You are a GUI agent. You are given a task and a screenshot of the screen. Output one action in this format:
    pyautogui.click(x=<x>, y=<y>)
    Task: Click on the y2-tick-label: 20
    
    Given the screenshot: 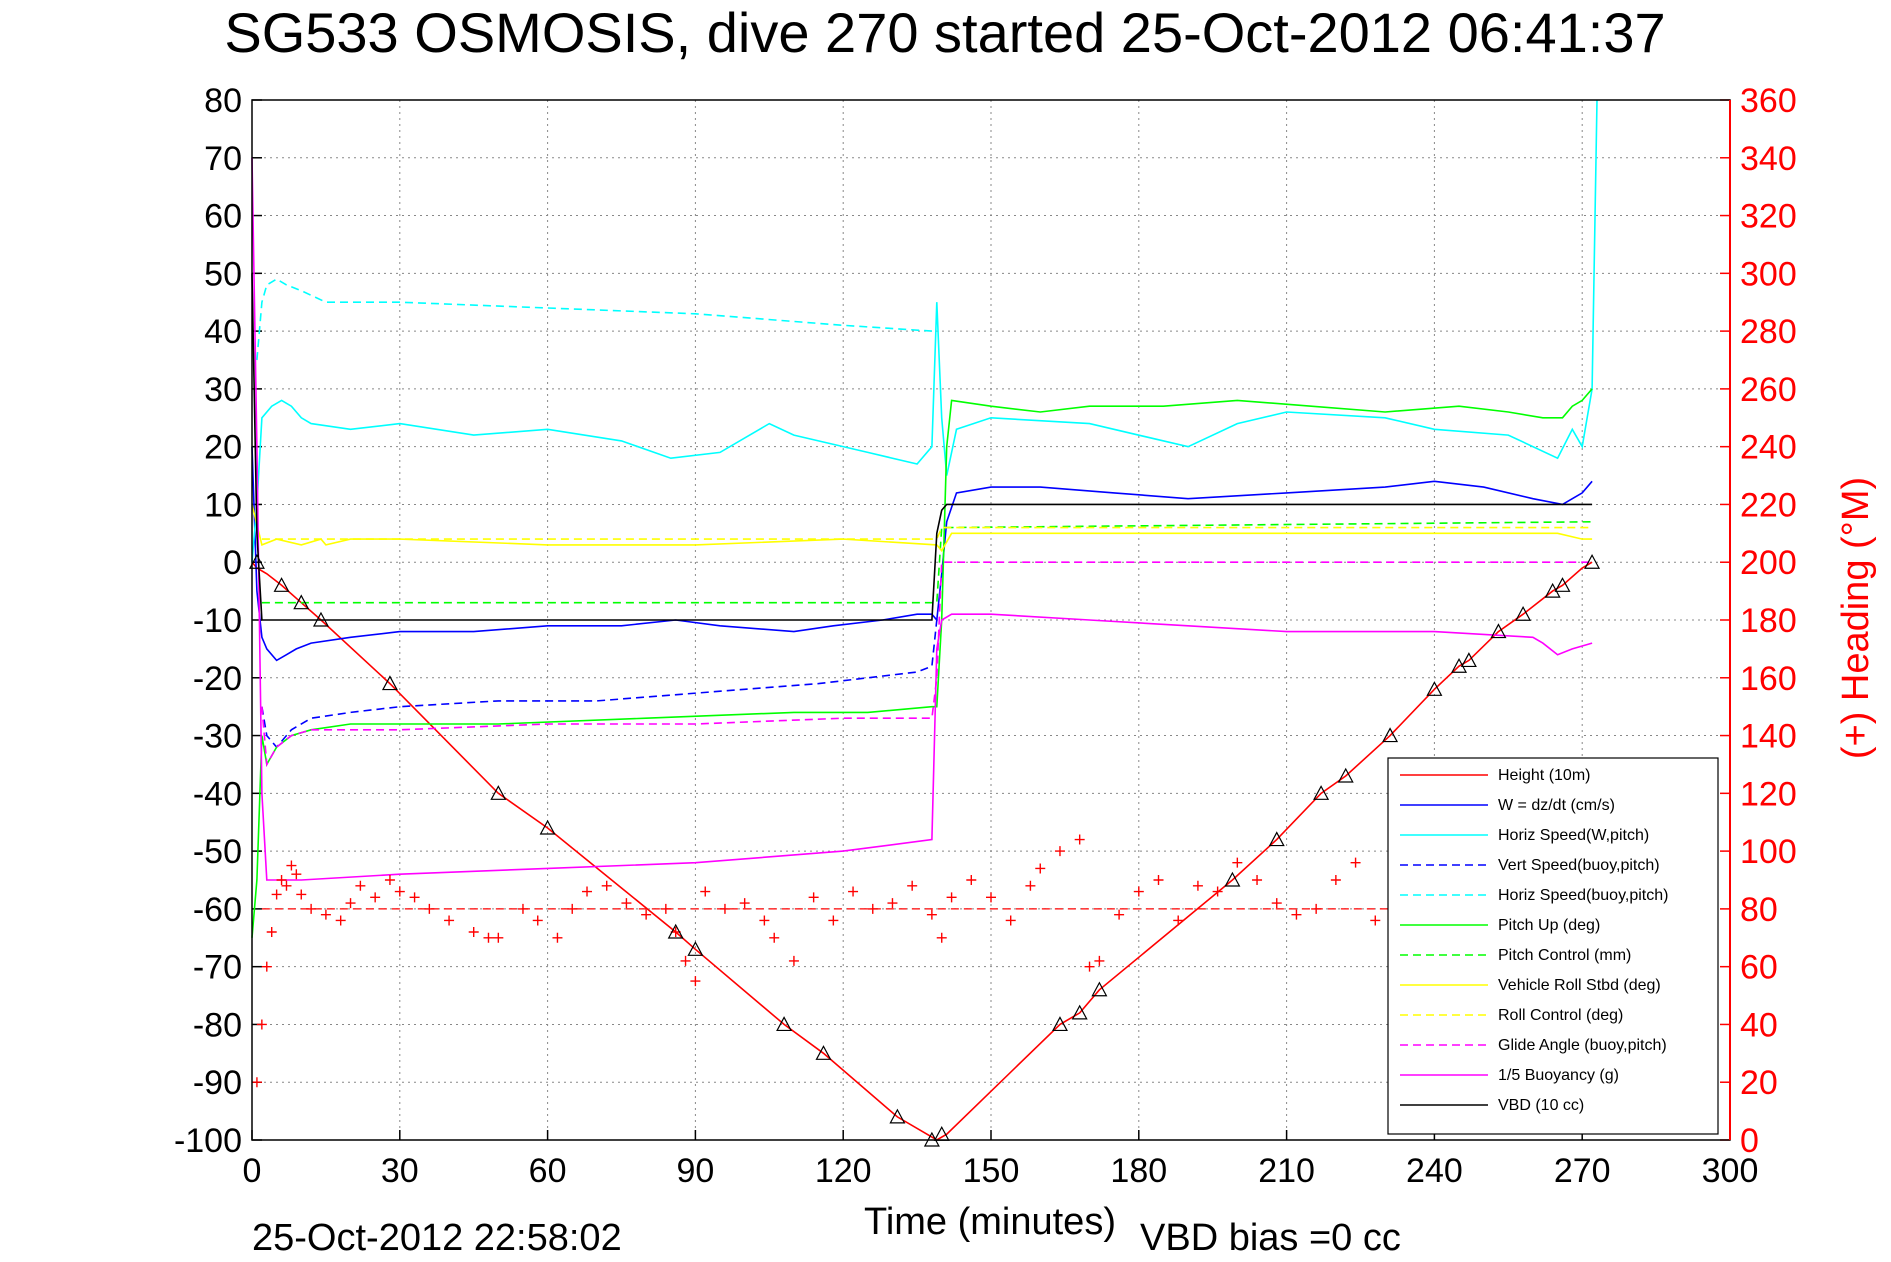 What is the action you would take?
    pyautogui.click(x=1759, y=1083)
    